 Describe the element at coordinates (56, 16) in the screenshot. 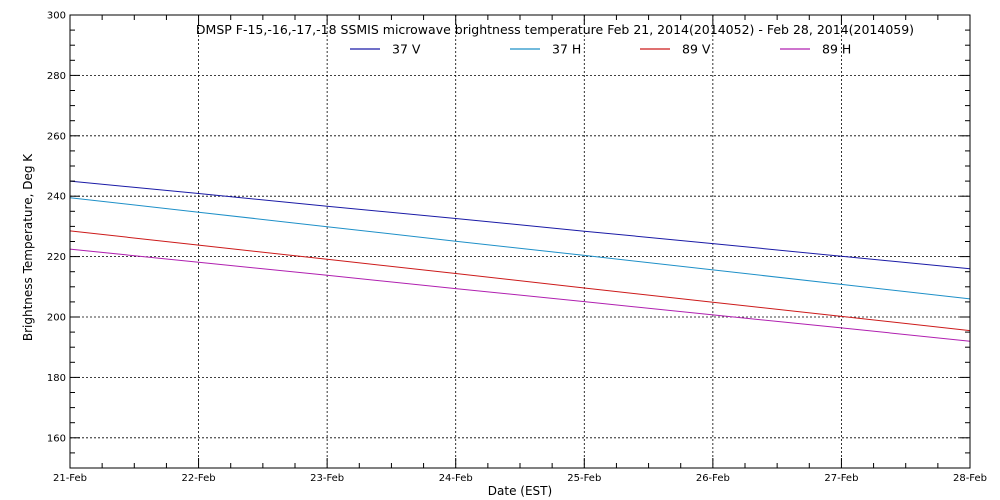

I see `y-tick-label: 300` at that location.